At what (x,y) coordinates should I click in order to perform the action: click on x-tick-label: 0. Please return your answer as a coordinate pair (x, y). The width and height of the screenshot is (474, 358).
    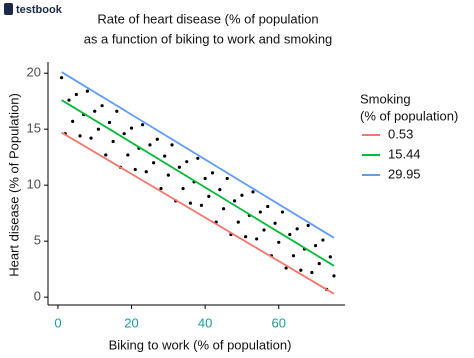
    Looking at the image, I should click on (57, 322).